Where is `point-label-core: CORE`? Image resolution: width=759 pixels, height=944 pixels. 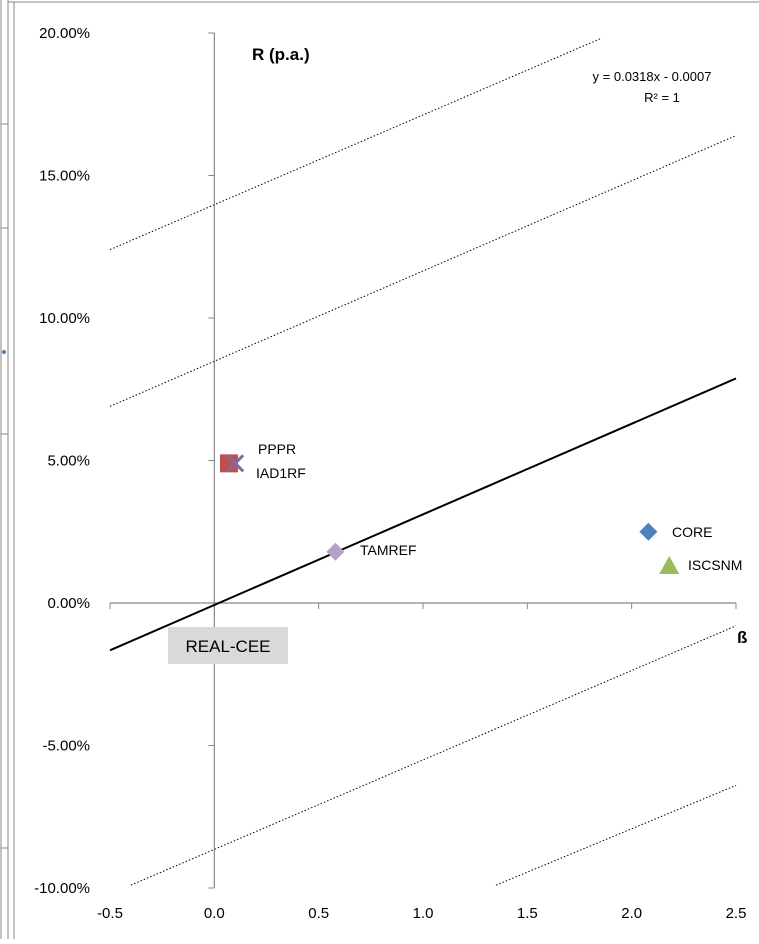
point-label-core: CORE is located at coordinates (692, 532).